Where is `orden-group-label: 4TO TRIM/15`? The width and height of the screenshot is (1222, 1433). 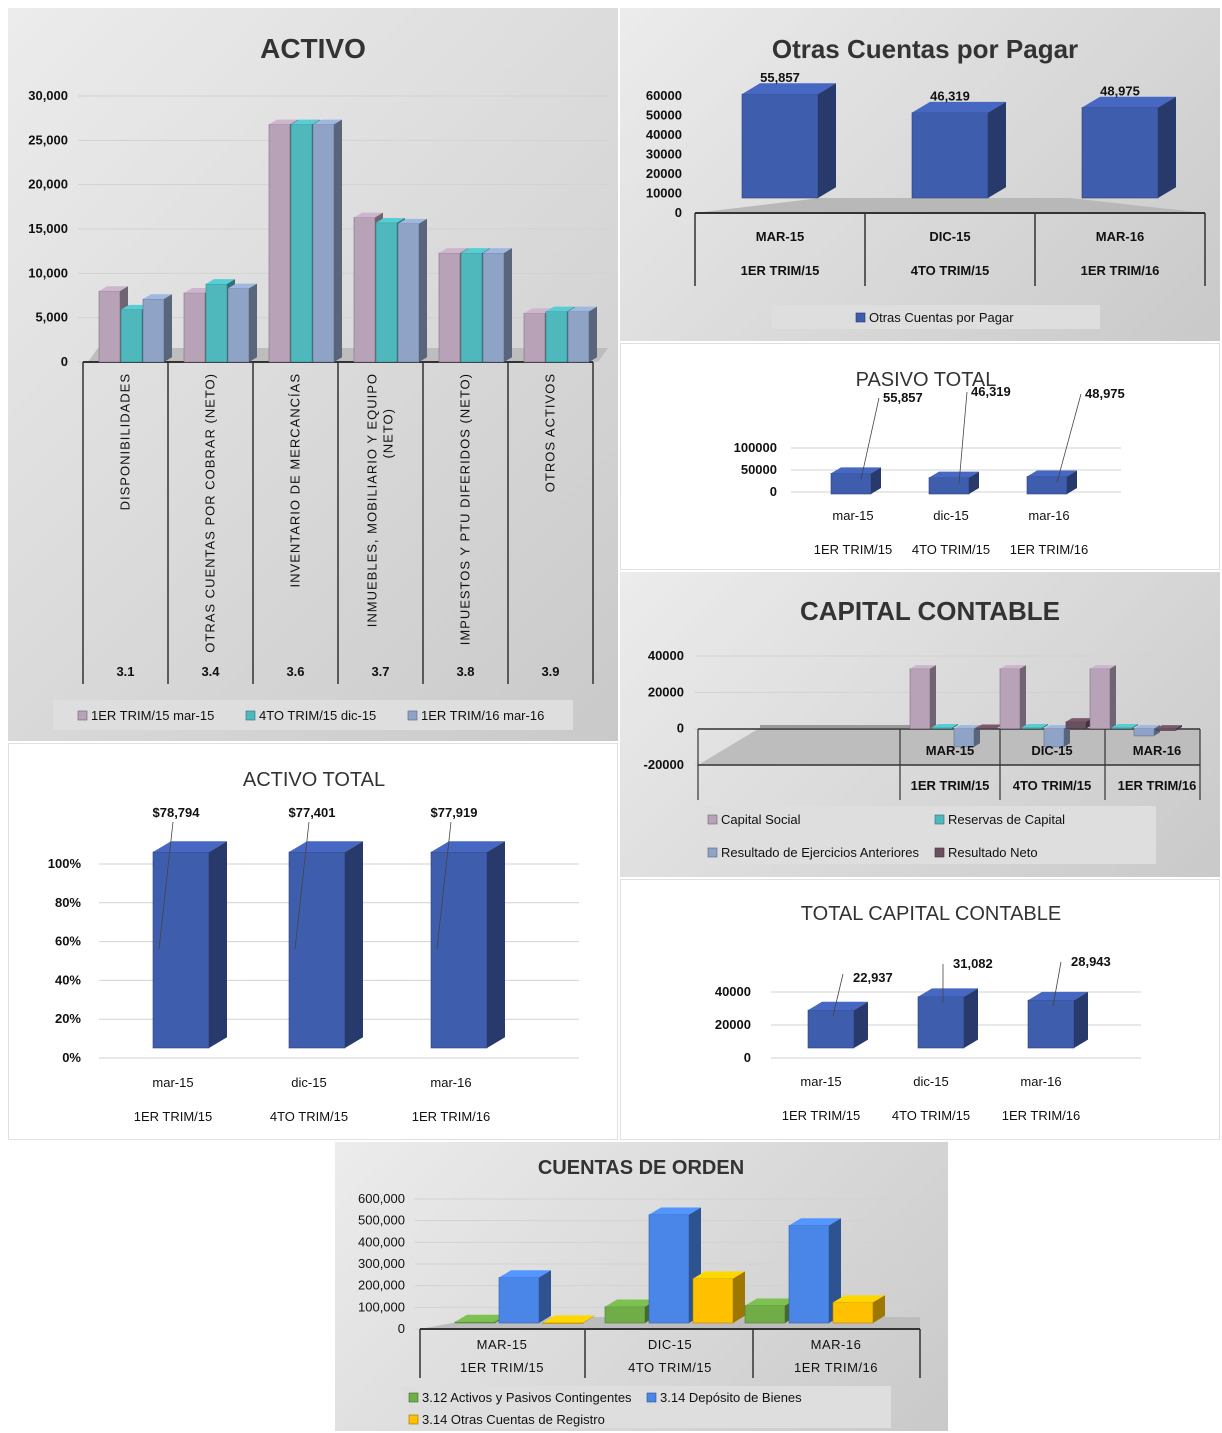 orden-group-label: 4TO TRIM/15 is located at coordinates (670, 1367).